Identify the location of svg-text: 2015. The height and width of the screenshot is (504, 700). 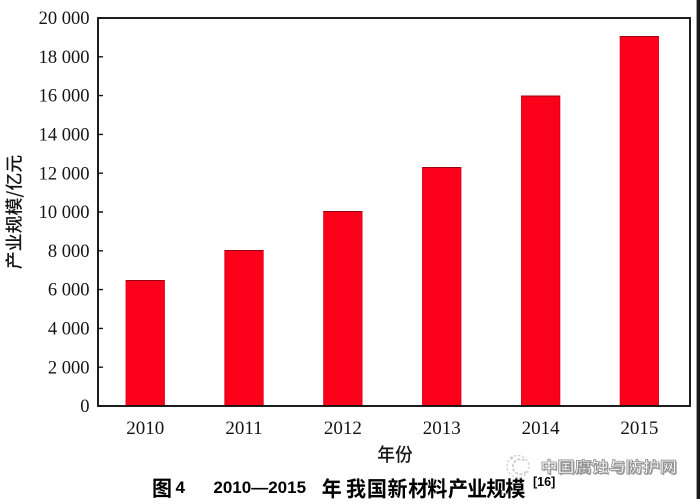
(639, 428).